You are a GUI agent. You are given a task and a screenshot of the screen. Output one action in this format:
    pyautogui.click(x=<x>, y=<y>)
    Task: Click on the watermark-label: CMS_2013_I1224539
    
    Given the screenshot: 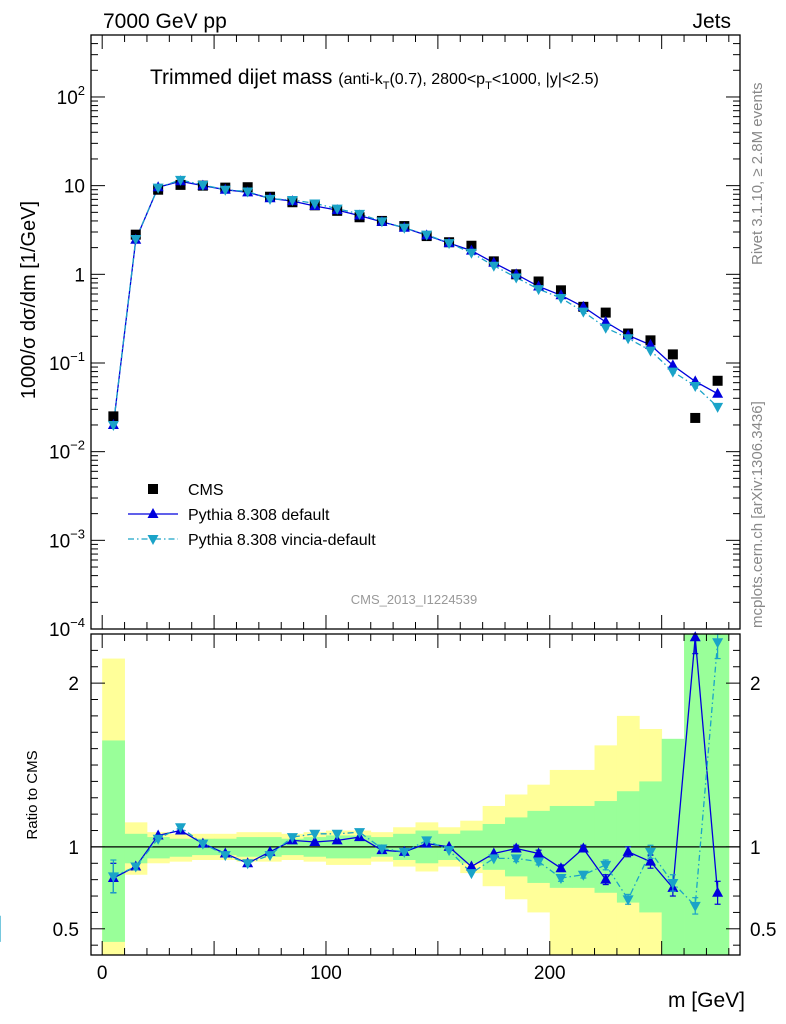 What is the action you would take?
    pyautogui.click(x=414, y=599)
    